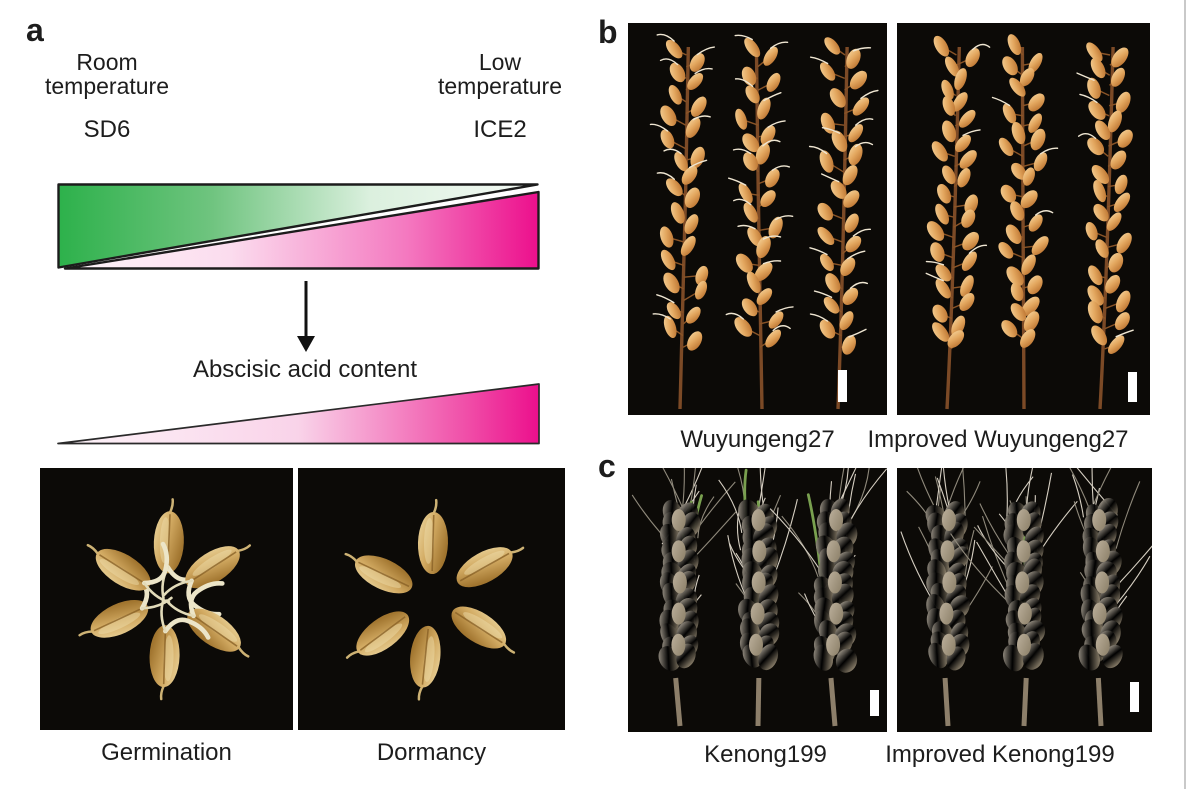 The height and width of the screenshot is (789, 1189). What do you see at coordinates (431, 752) in the screenshot?
I see `dormancy-caption: Dormancy` at bounding box center [431, 752].